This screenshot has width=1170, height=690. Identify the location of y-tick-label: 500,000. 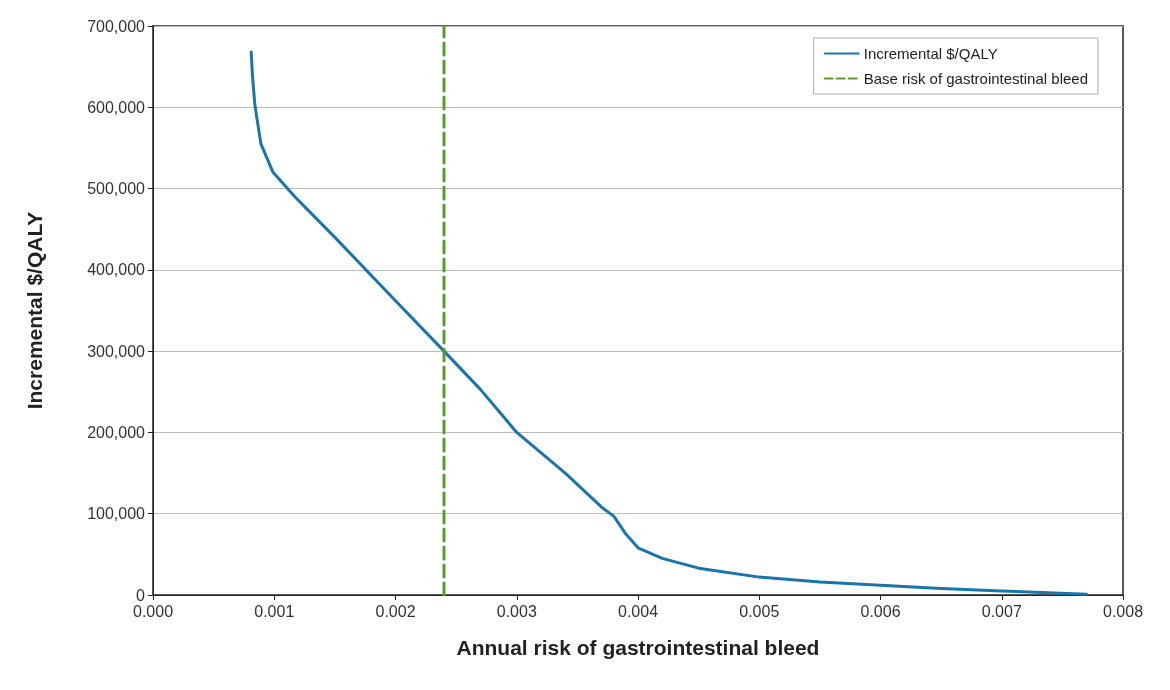
(116, 189).